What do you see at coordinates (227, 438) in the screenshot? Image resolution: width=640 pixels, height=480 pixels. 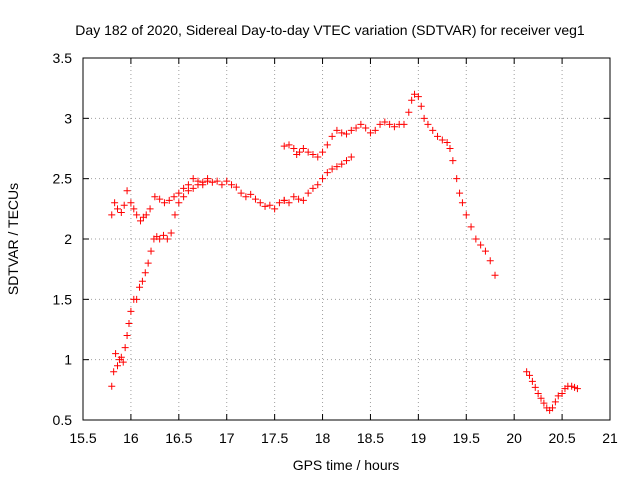 I see `x-tick-label: 17` at bounding box center [227, 438].